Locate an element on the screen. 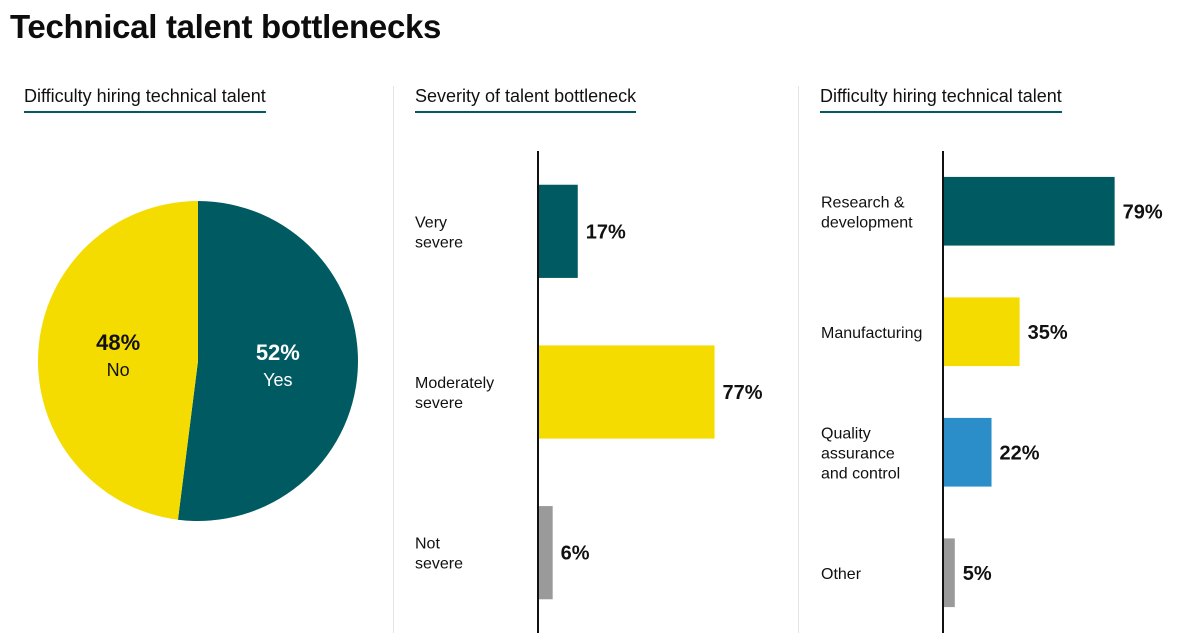 This screenshot has width=1192, height=643. bar-value-label: 22% is located at coordinates (1020, 453).